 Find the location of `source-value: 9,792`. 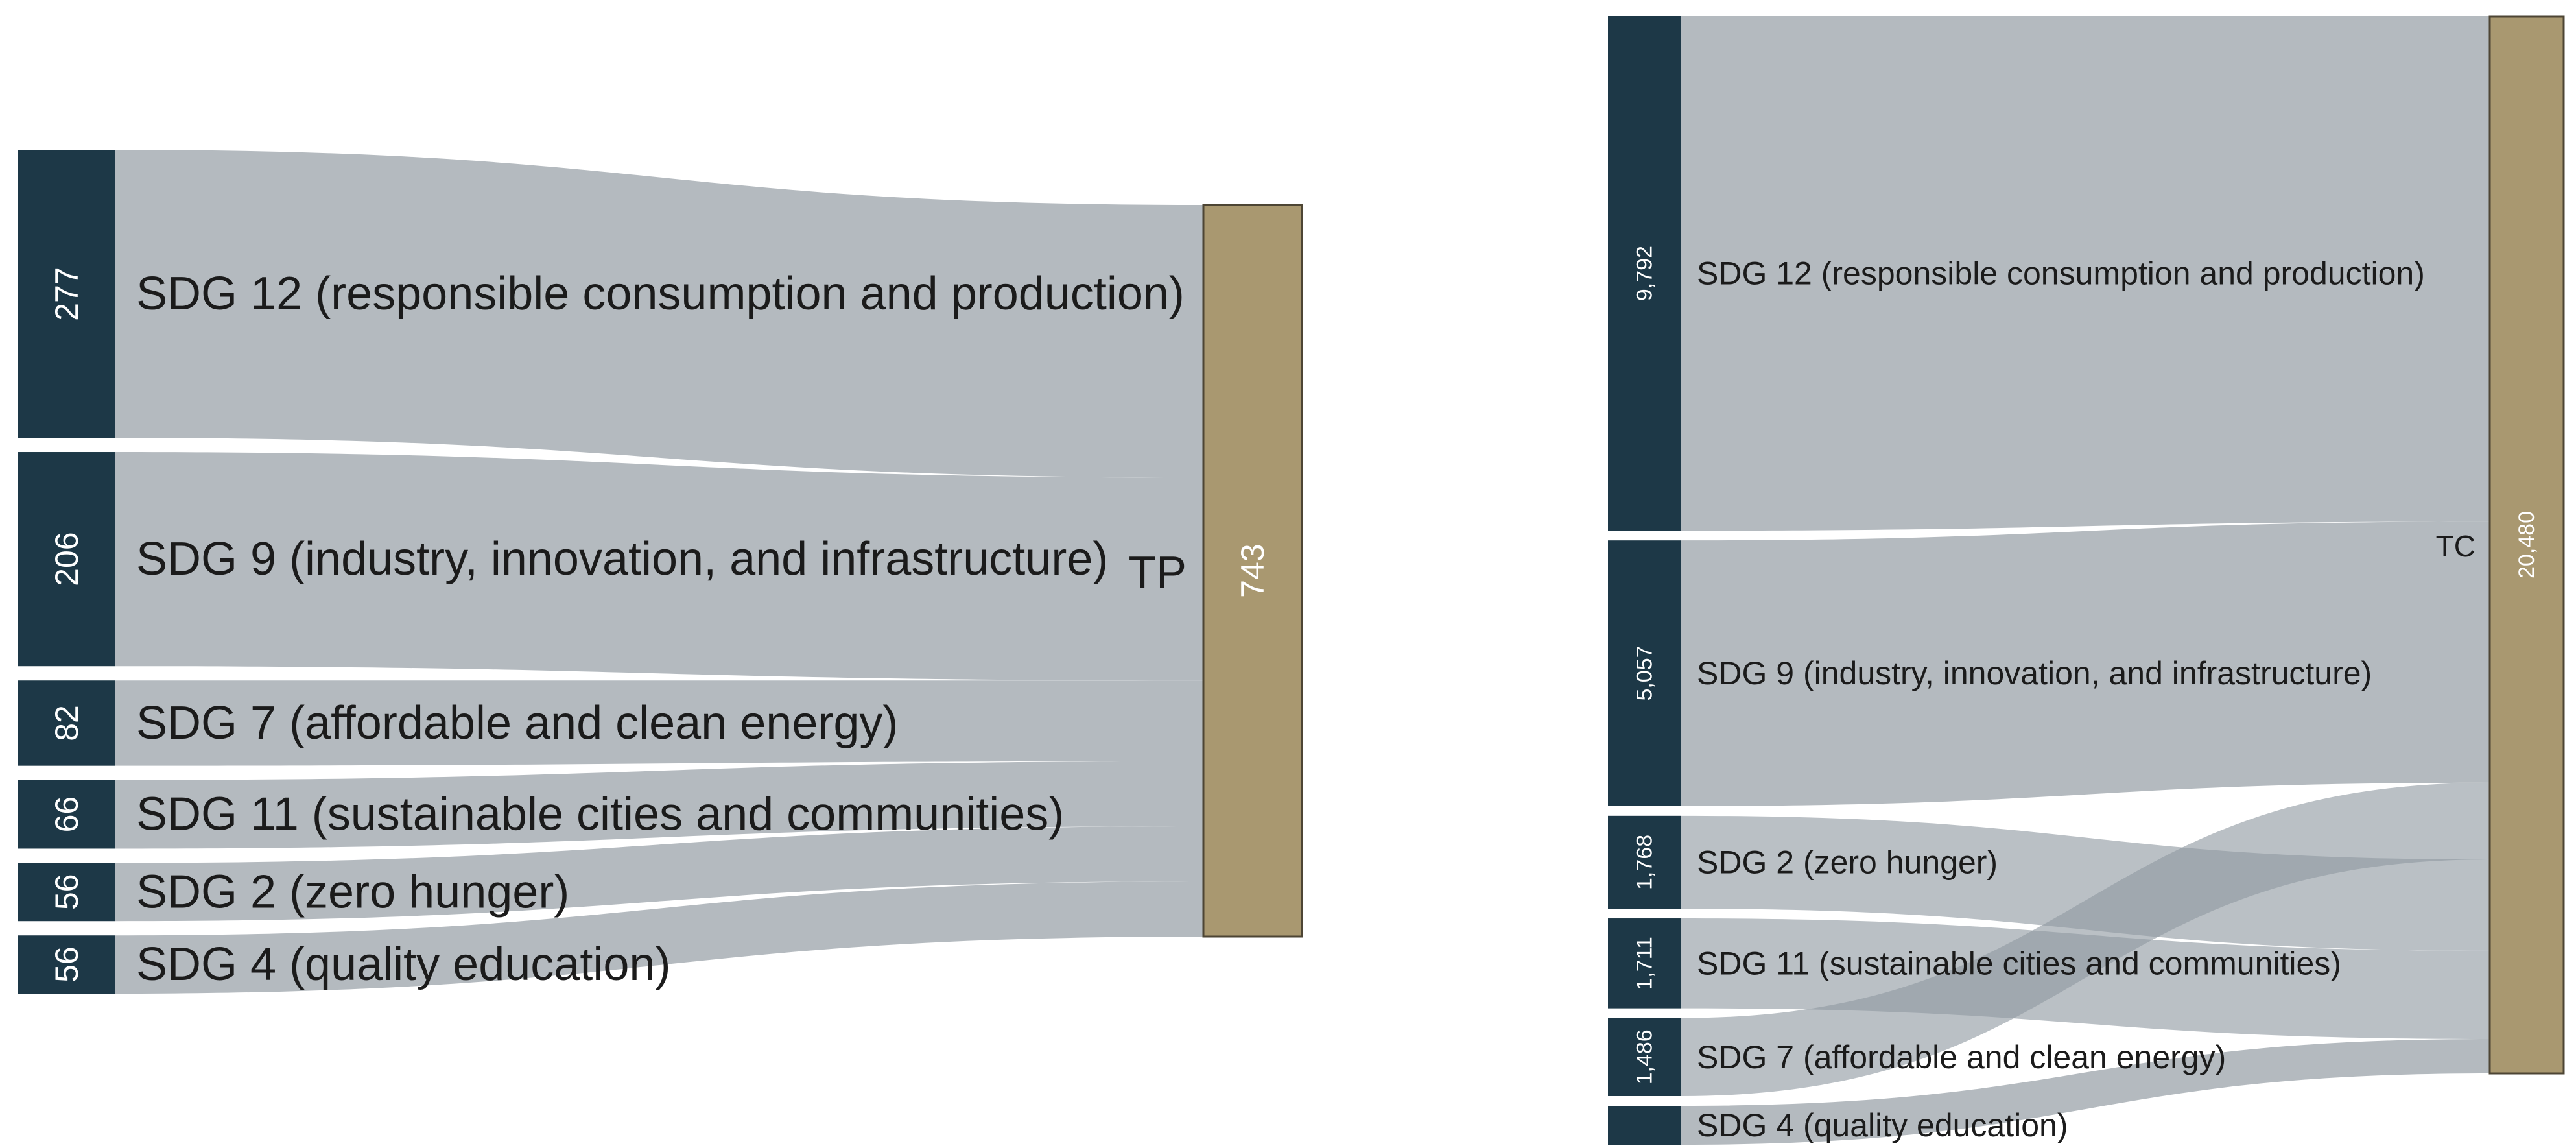

source-value: 9,792 is located at coordinates (1645, 273).